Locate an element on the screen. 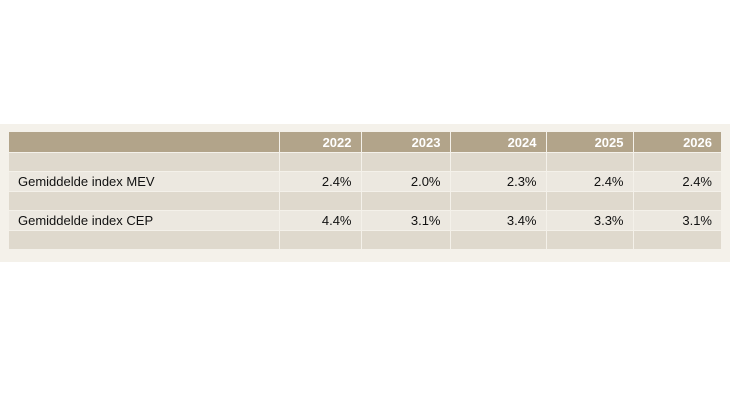  value-cell: 3.3% is located at coordinates (590, 220).